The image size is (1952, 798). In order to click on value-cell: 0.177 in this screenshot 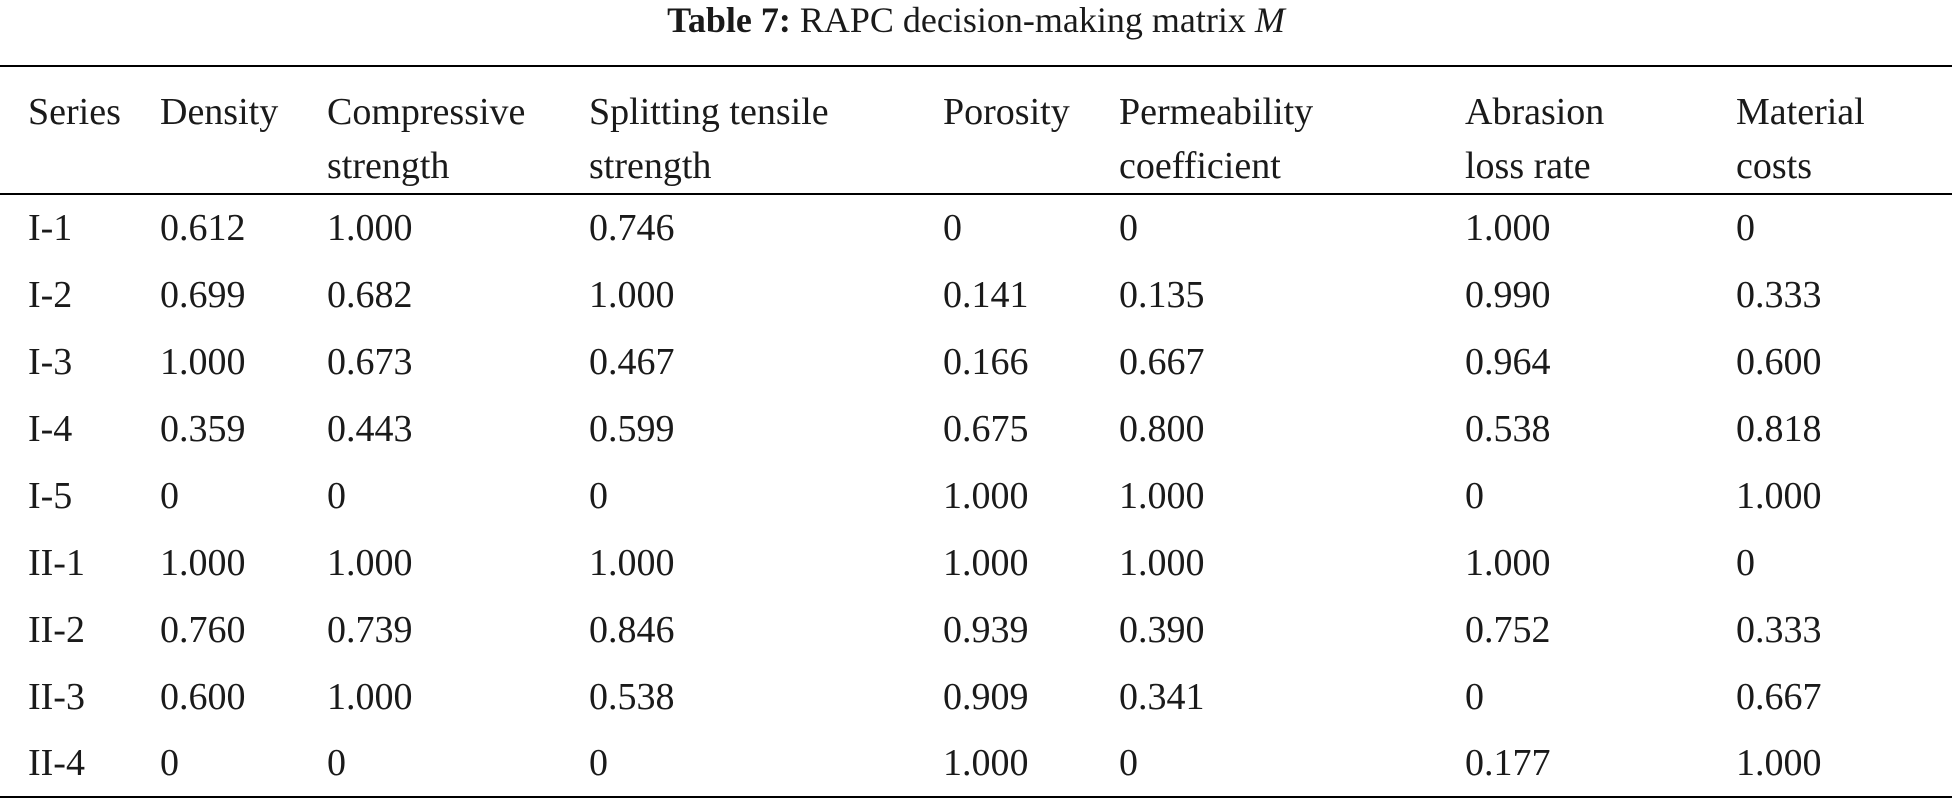, I will do `click(1600, 764)`.